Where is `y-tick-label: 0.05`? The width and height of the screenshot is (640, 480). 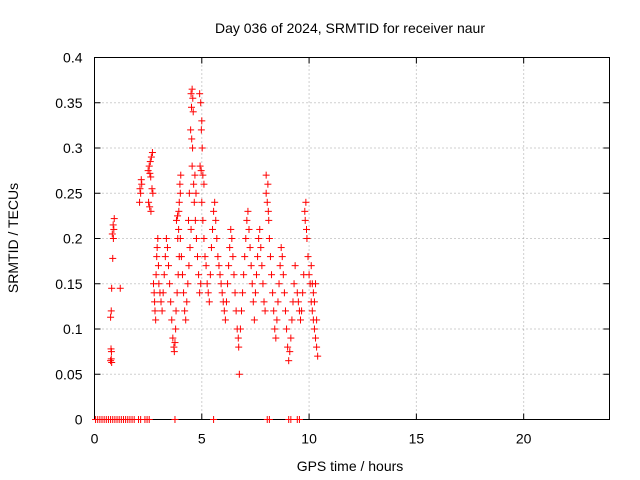
y-tick-label: 0.05 is located at coordinates (68, 374).